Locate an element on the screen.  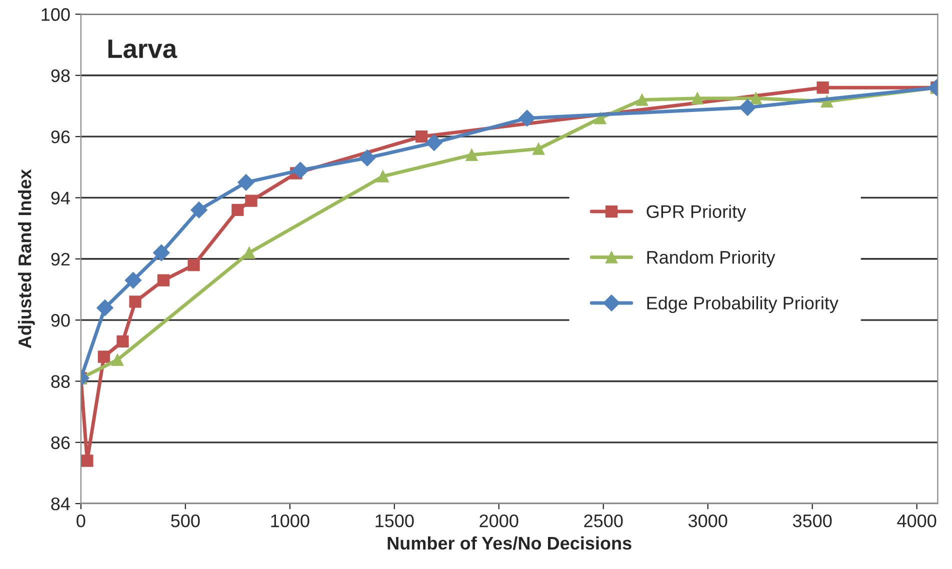
legend-label: Random Priority is located at coordinates (711, 259).